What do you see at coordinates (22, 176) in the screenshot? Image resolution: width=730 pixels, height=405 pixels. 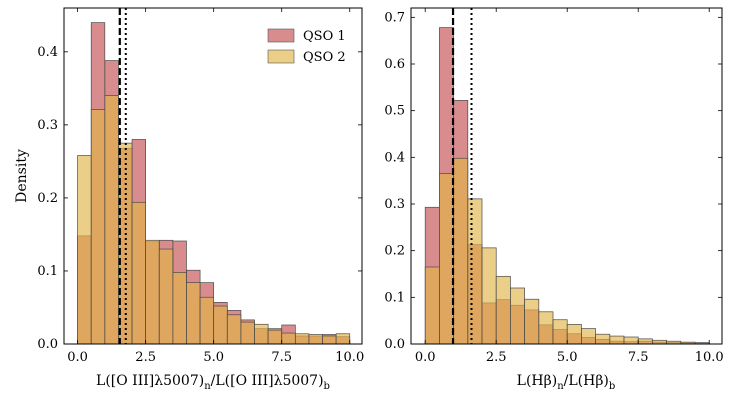 I see `y-axis-label: Density` at bounding box center [22, 176].